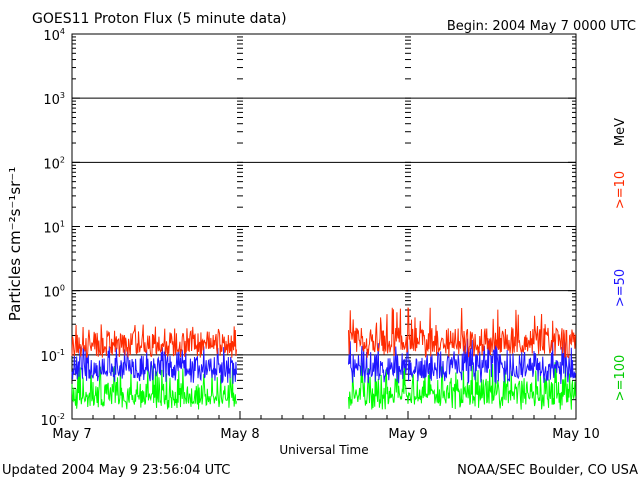  Describe the element at coordinates (52, 420) in the screenshot. I see `y-tick-label: 10⁻²` at that location.